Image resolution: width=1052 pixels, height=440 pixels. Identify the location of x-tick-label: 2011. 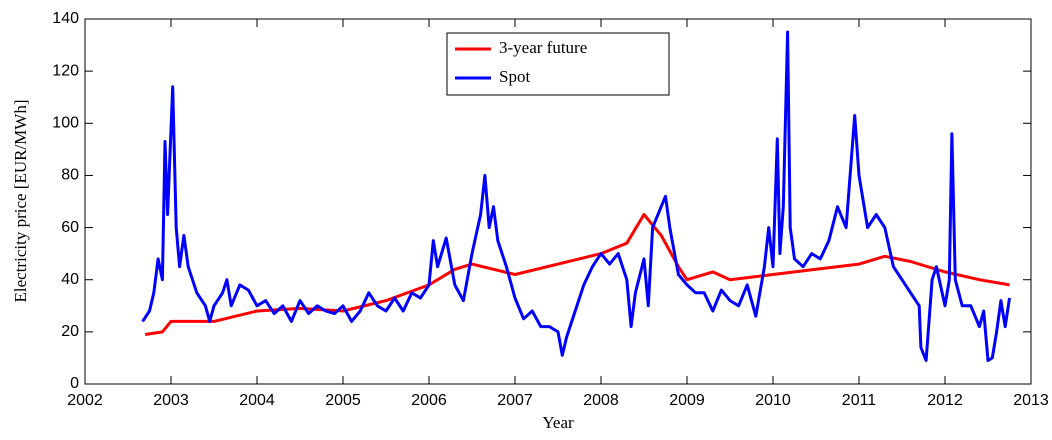
(859, 400).